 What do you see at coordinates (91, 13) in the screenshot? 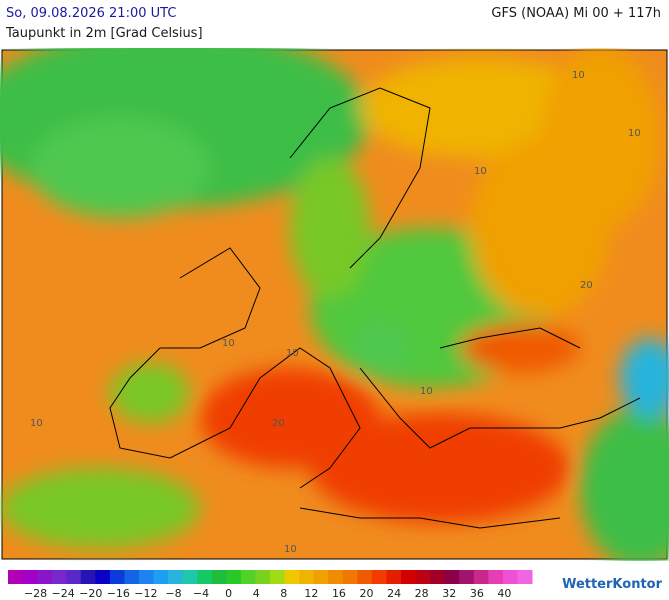
I see `date-label: So, 09.08.2026 21:00 UTC` at bounding box center [91, 13].